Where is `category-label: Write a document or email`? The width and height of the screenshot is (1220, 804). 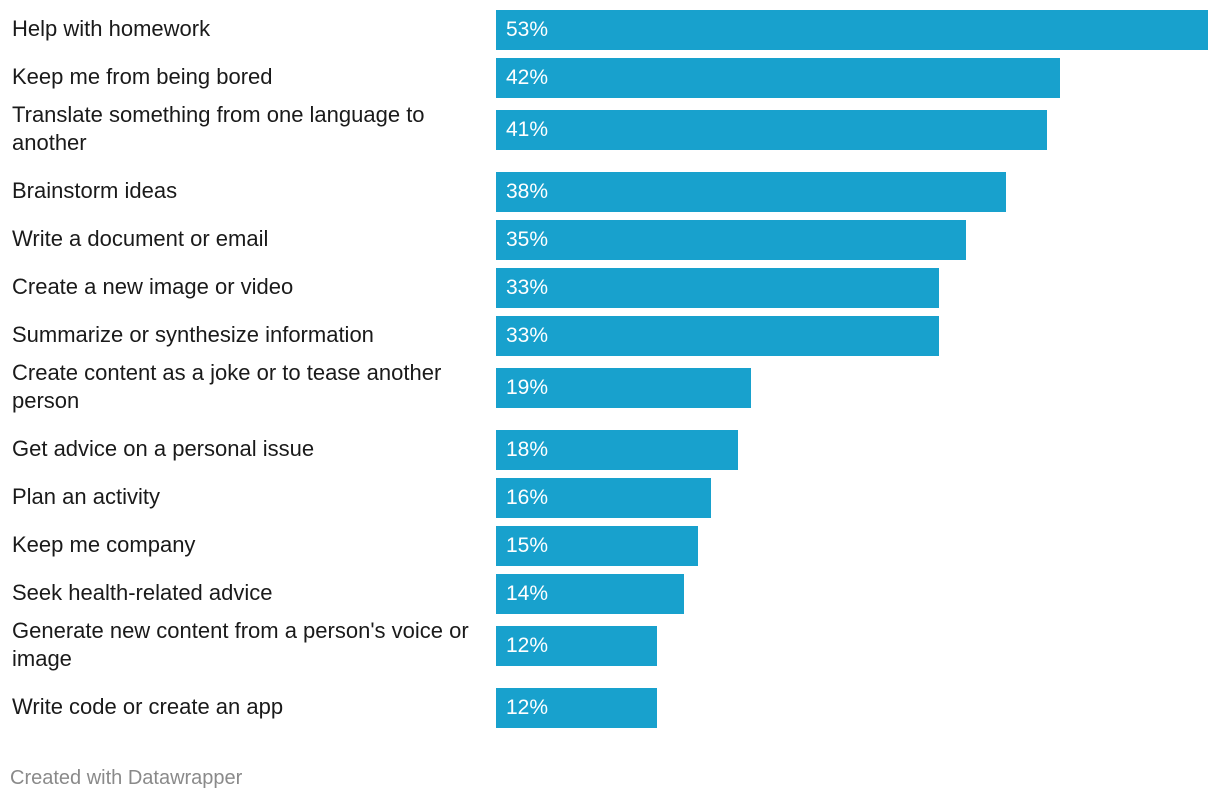 category-label: Write a document or email is located at coordinates (140, 238).